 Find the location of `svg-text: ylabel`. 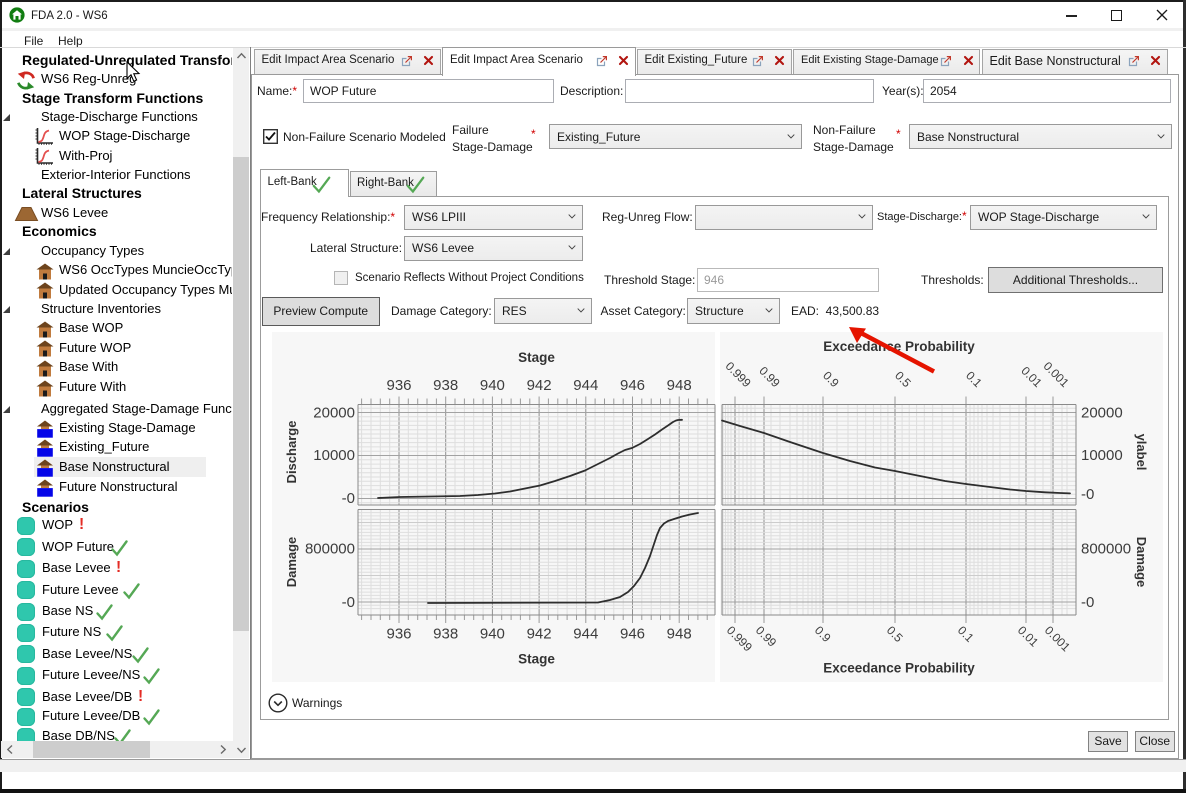

svg-text: ylabel is located at coordinates (1141, 452).